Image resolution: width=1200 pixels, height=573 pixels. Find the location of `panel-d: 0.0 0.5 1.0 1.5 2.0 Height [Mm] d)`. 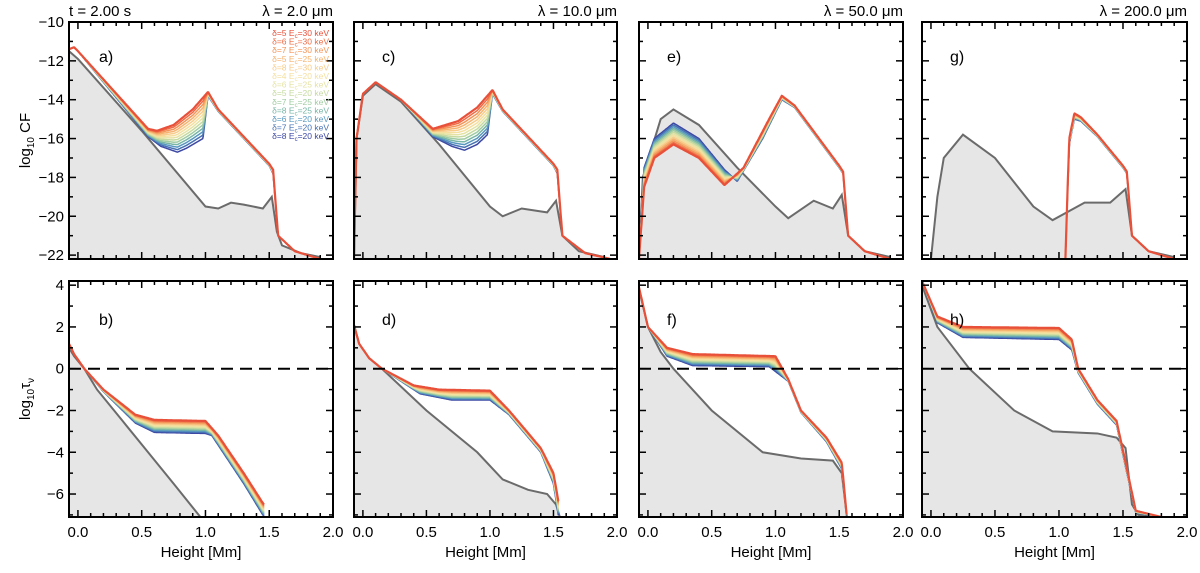

panel-d: 0.0 0.5 1.0 1.5 2.0 Height [Mm] d) is located at coordinates (490, 420).